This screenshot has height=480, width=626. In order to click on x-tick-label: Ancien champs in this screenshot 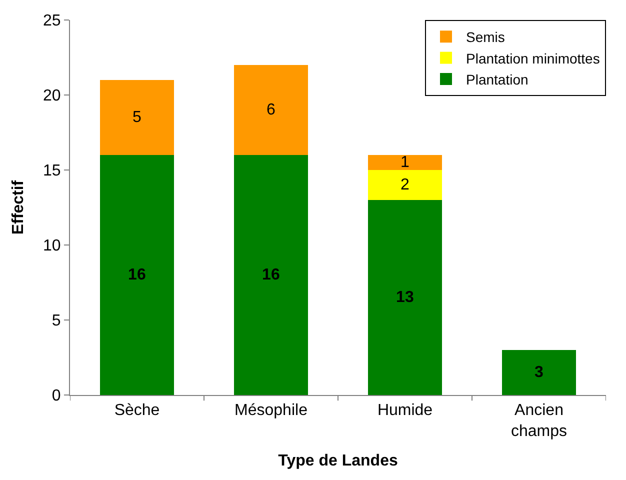, I will do `click(539, 421)`.